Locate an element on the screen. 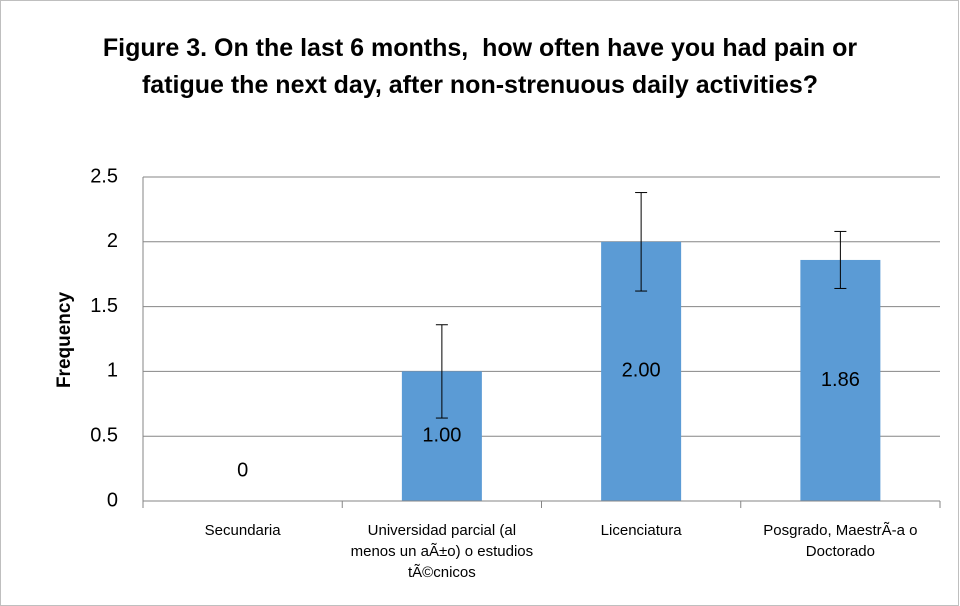  y-axis-label: Frequency is located at coordinates (64, 340).